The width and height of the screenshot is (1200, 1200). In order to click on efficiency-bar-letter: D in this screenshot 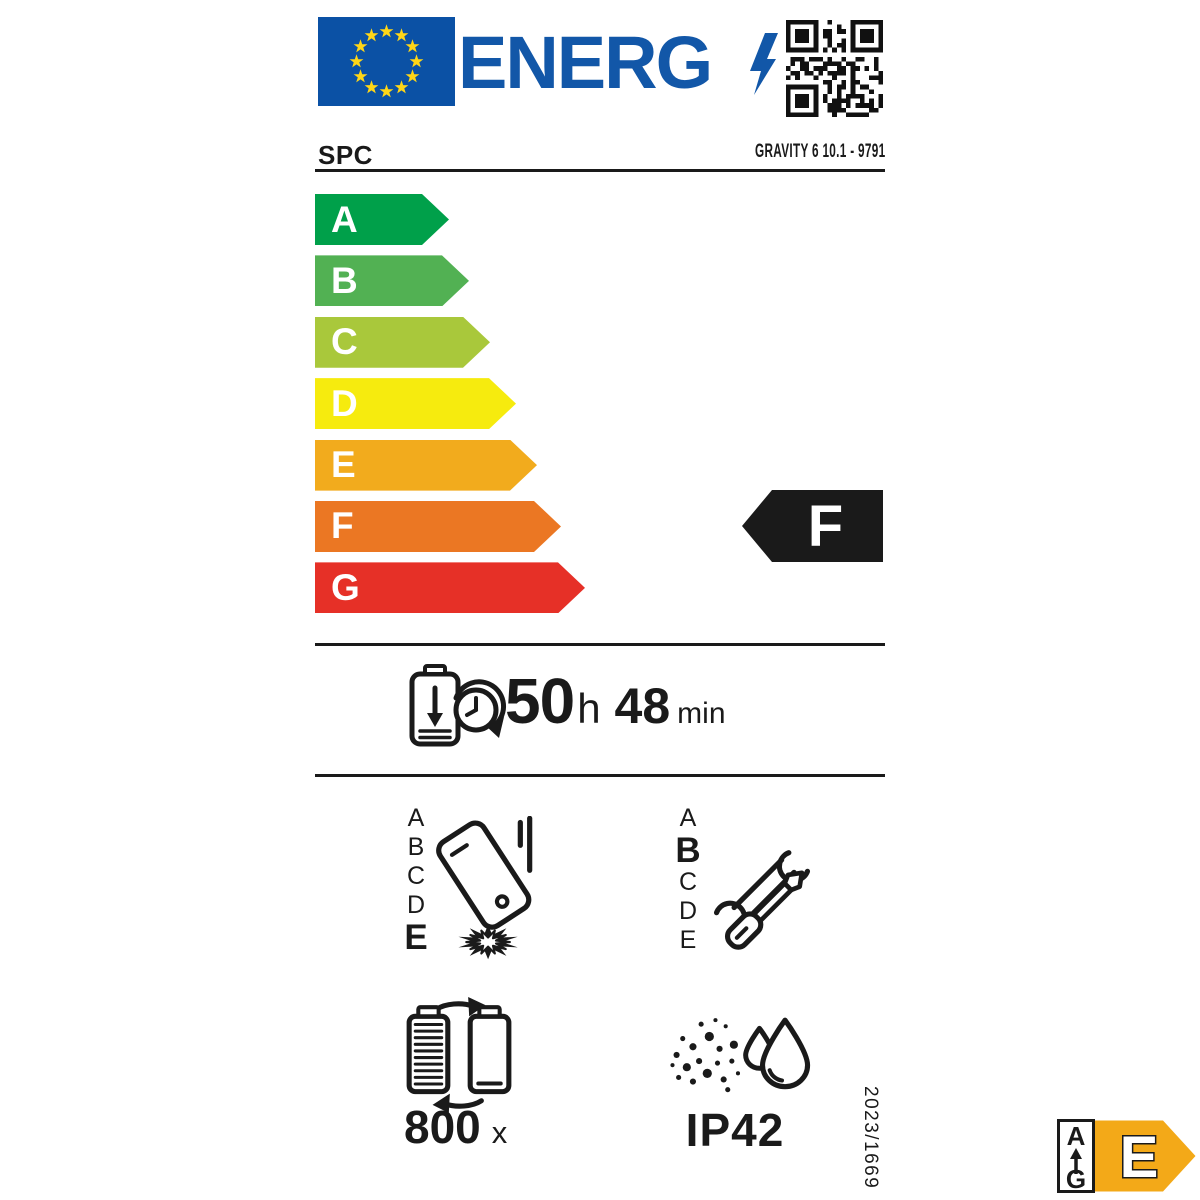, I will do `click(344, 403)`.